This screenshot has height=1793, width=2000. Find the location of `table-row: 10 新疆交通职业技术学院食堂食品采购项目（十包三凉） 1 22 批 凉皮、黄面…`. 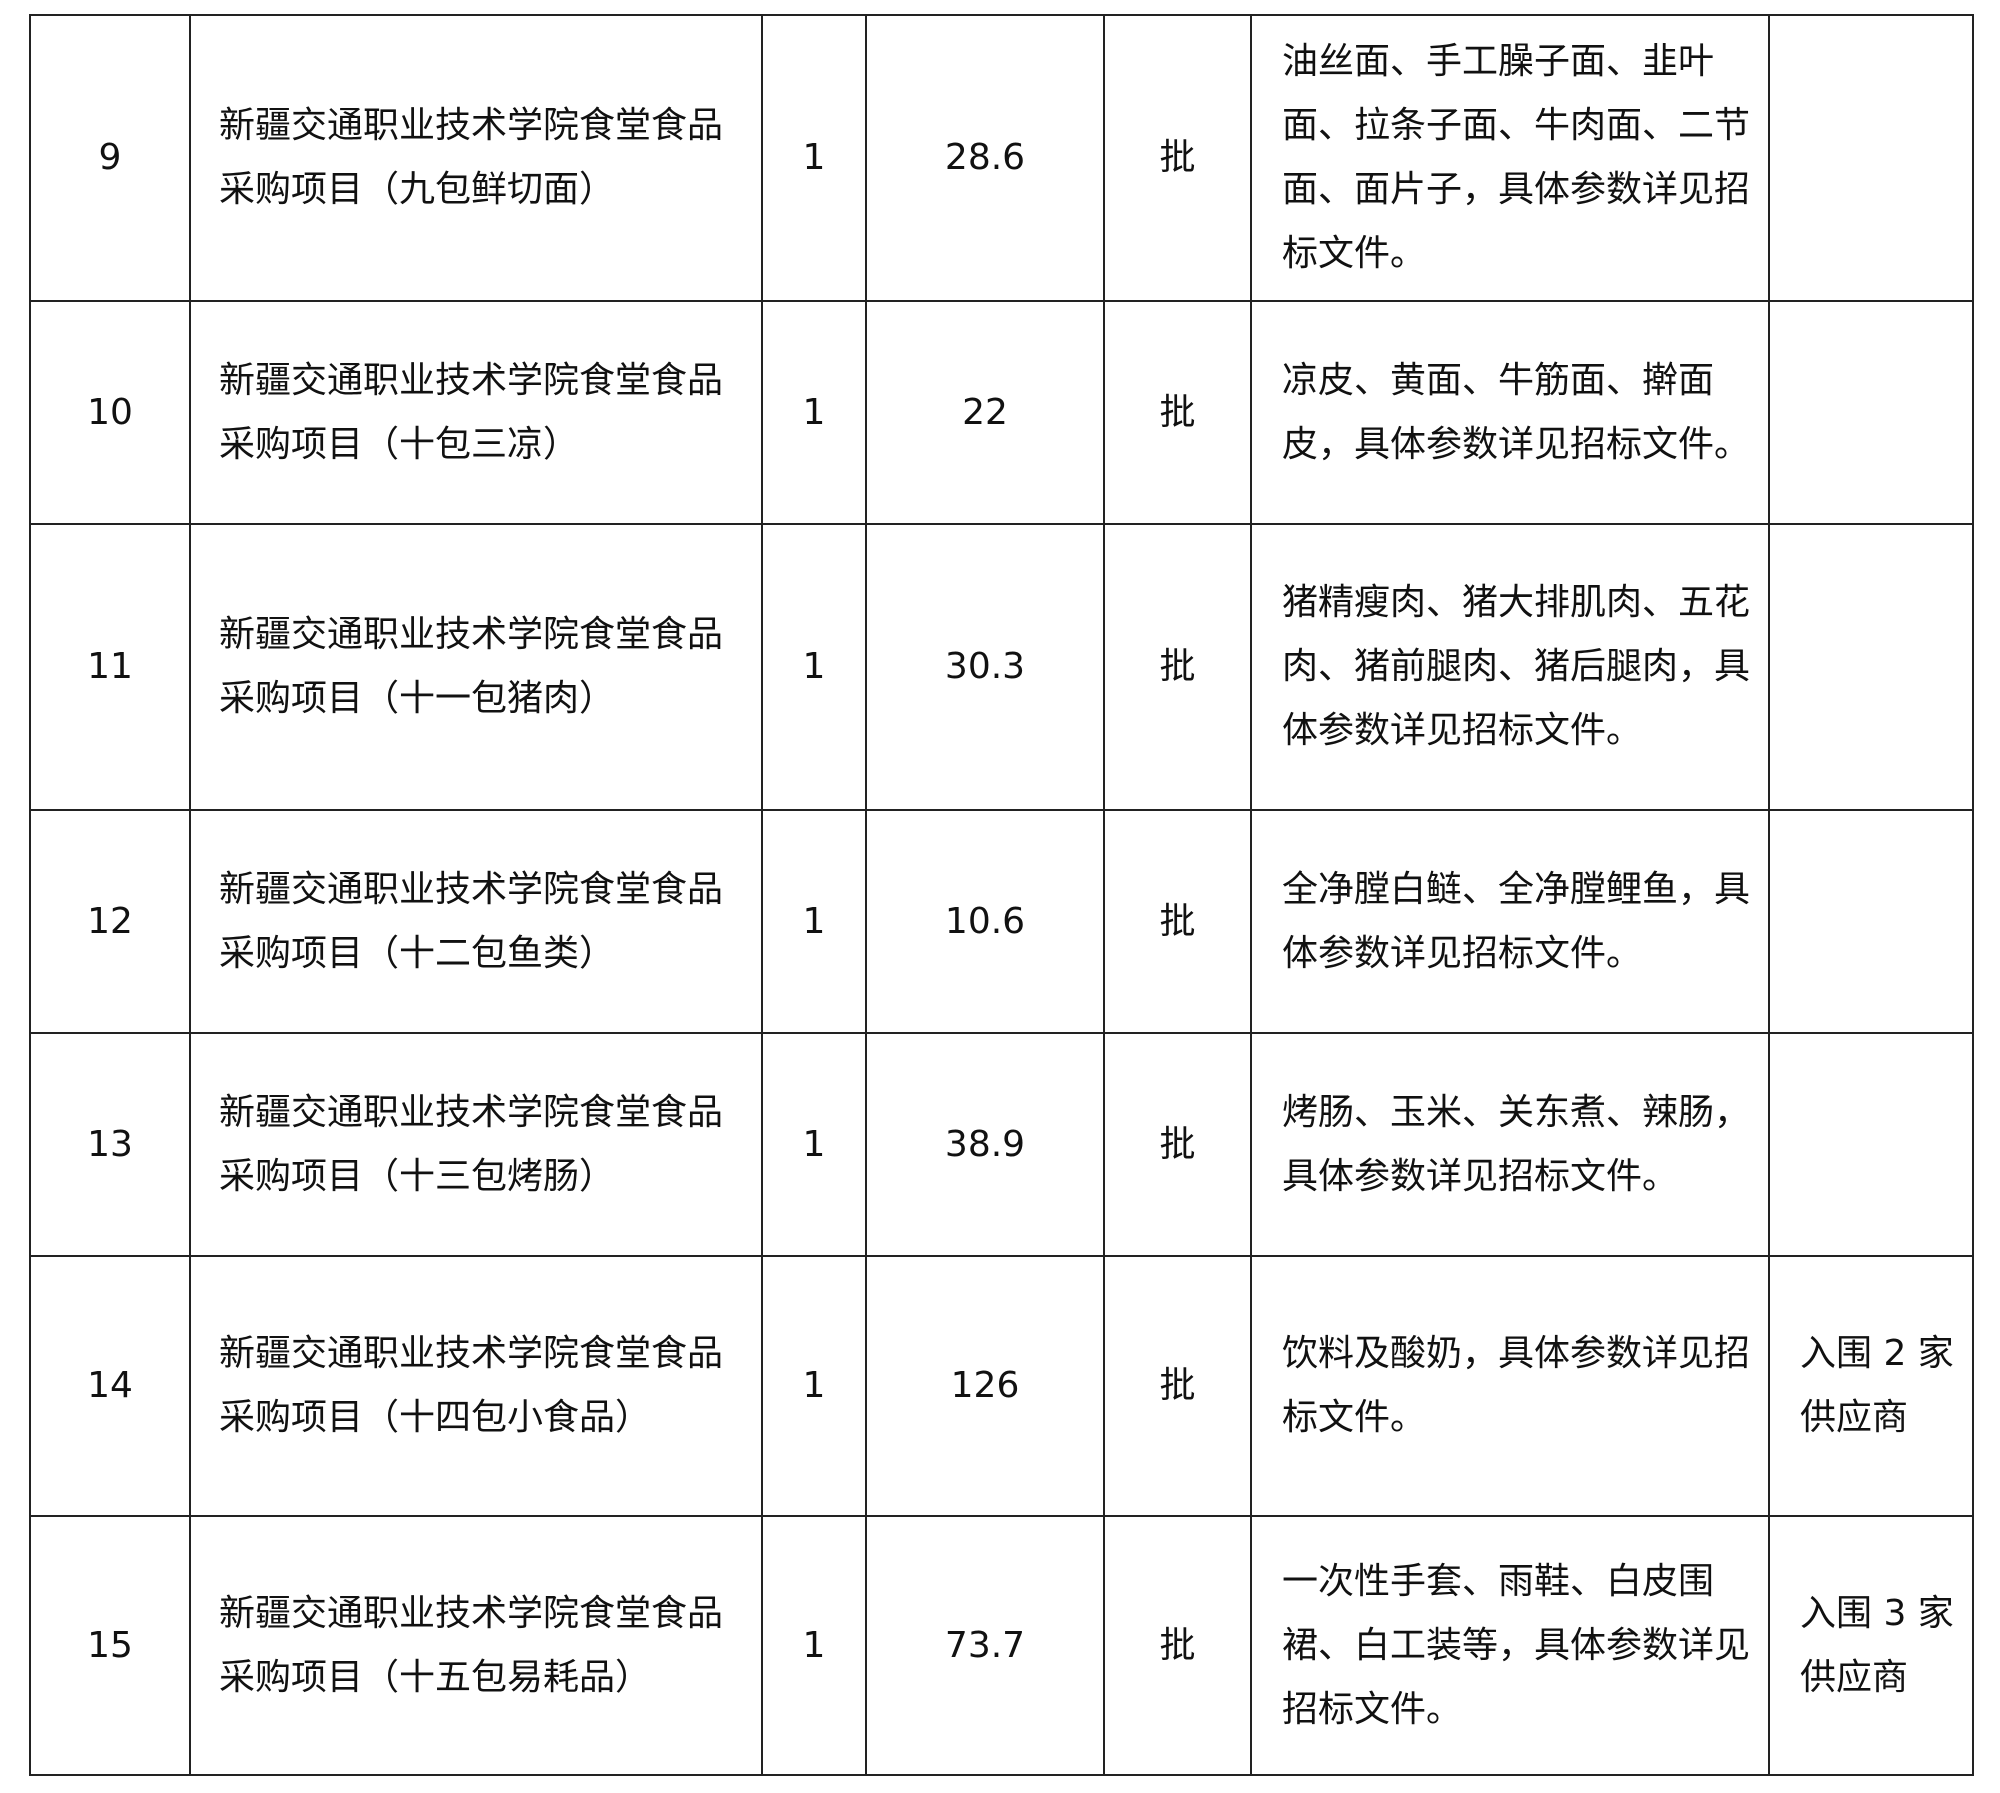

table-row: 10 新疆交通职业技术学院食堂食品采购项目（十包三凉） 1 22 批 凉皮、黄面… is located at coordinates (1001, 412).